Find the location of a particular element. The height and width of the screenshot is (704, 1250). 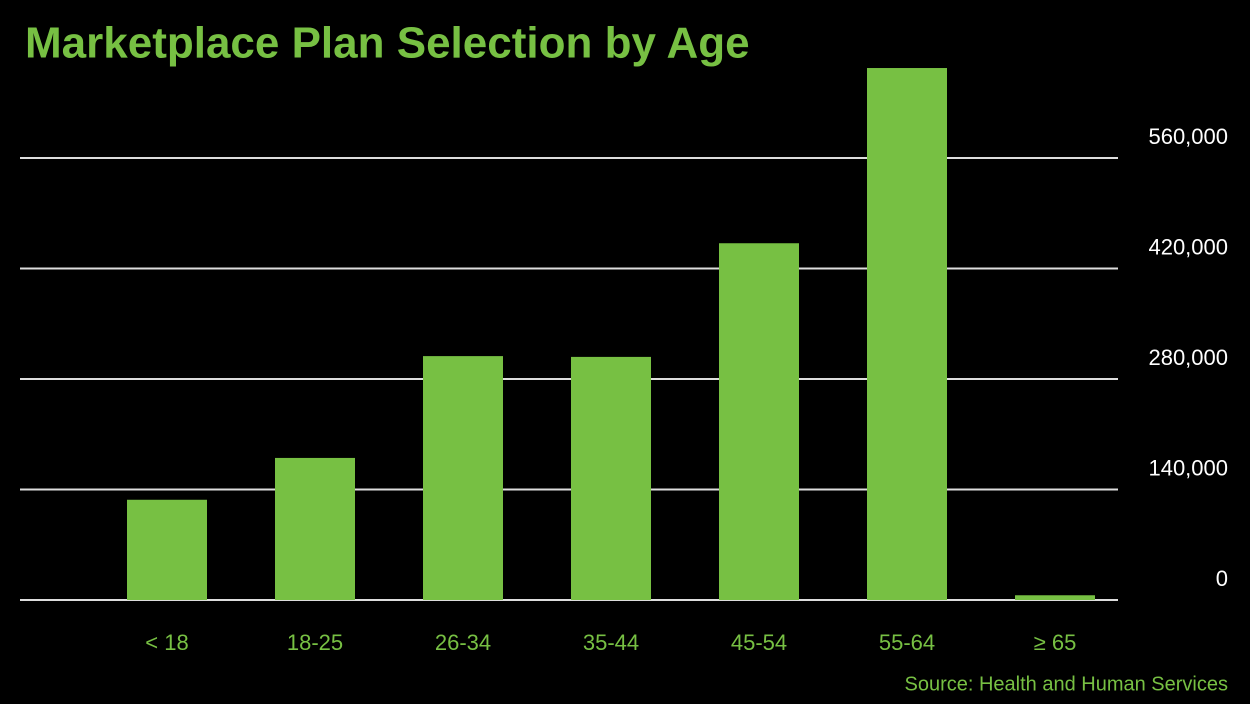

y-tick-label: 280,000 is located at coordinates (1188, 357).